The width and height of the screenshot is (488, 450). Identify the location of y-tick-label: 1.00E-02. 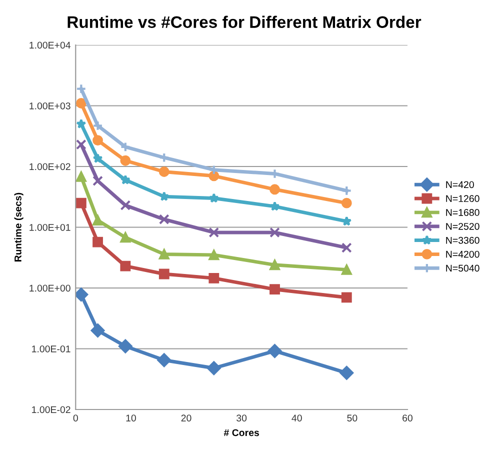
(51, 410).